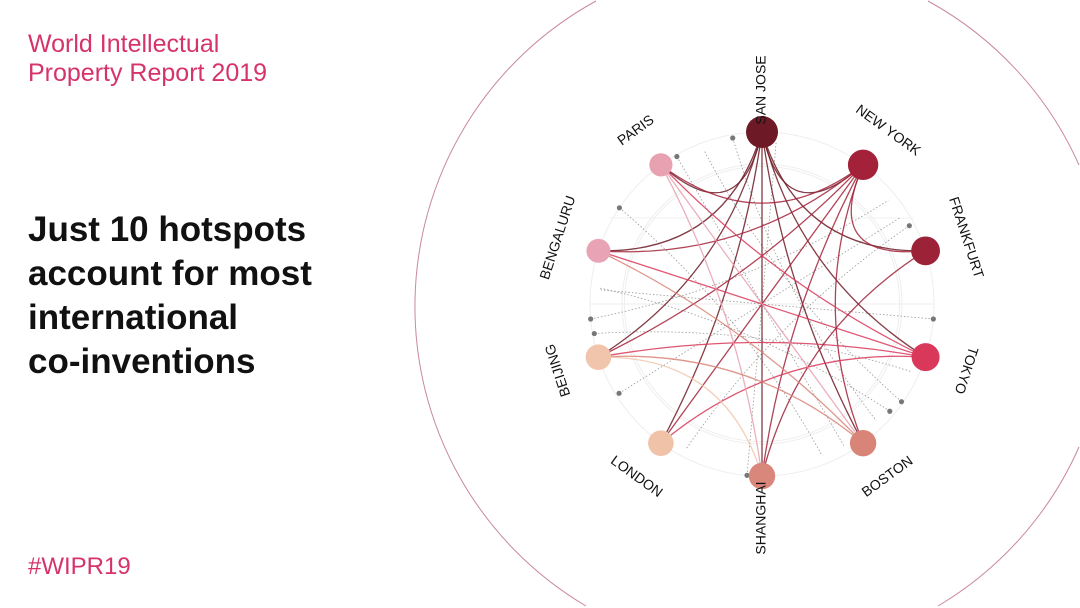  I want to click on label-paris: PARIS, so click(635, 129).